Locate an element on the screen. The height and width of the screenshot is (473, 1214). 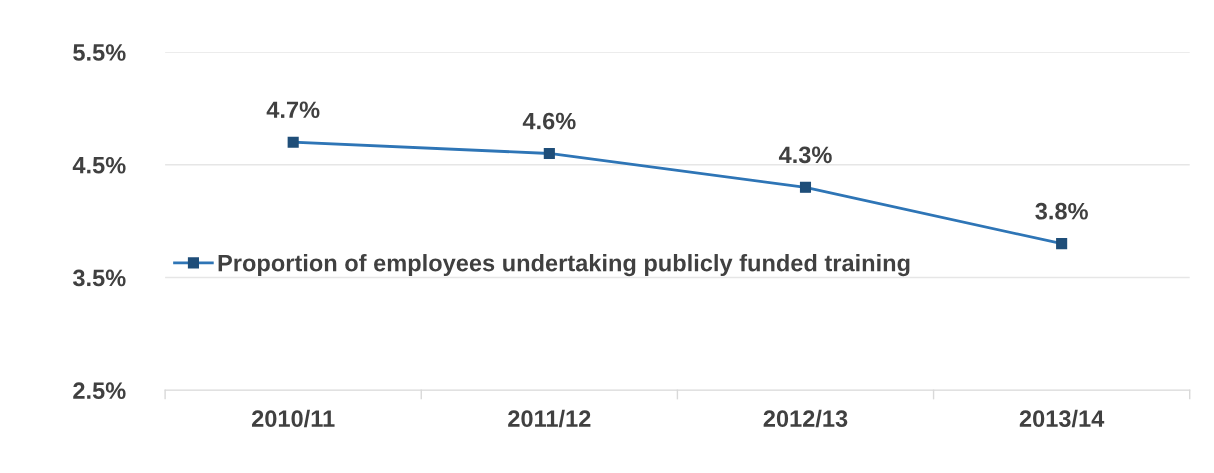
x-tick-label: 2011/12 is located at coordinates (549, 418).